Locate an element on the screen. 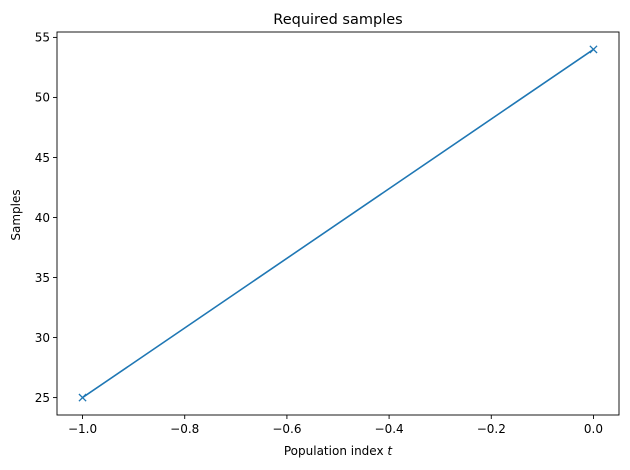 The width and height of the screenshot is (630, 470). y-tick-label: 25 is located at coordinates (42, 398).